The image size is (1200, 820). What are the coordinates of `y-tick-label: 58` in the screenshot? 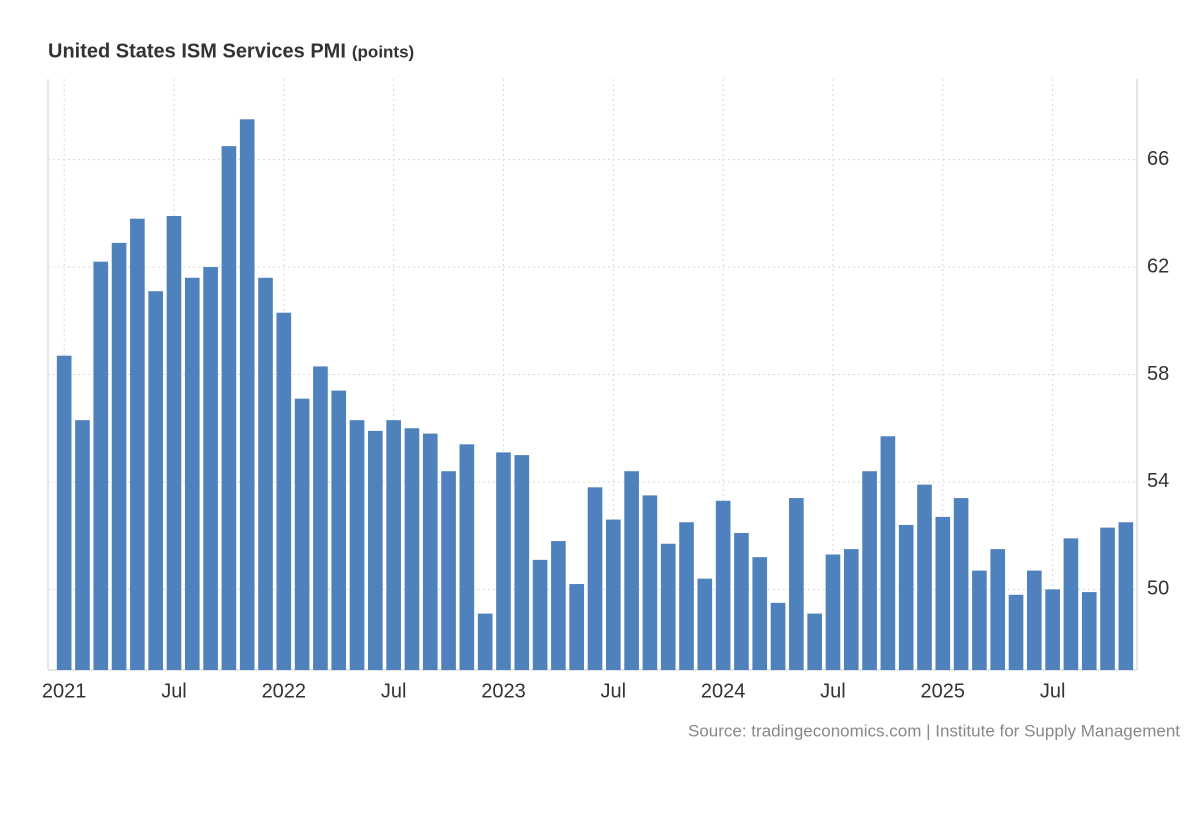 It's located at (1158, 374).